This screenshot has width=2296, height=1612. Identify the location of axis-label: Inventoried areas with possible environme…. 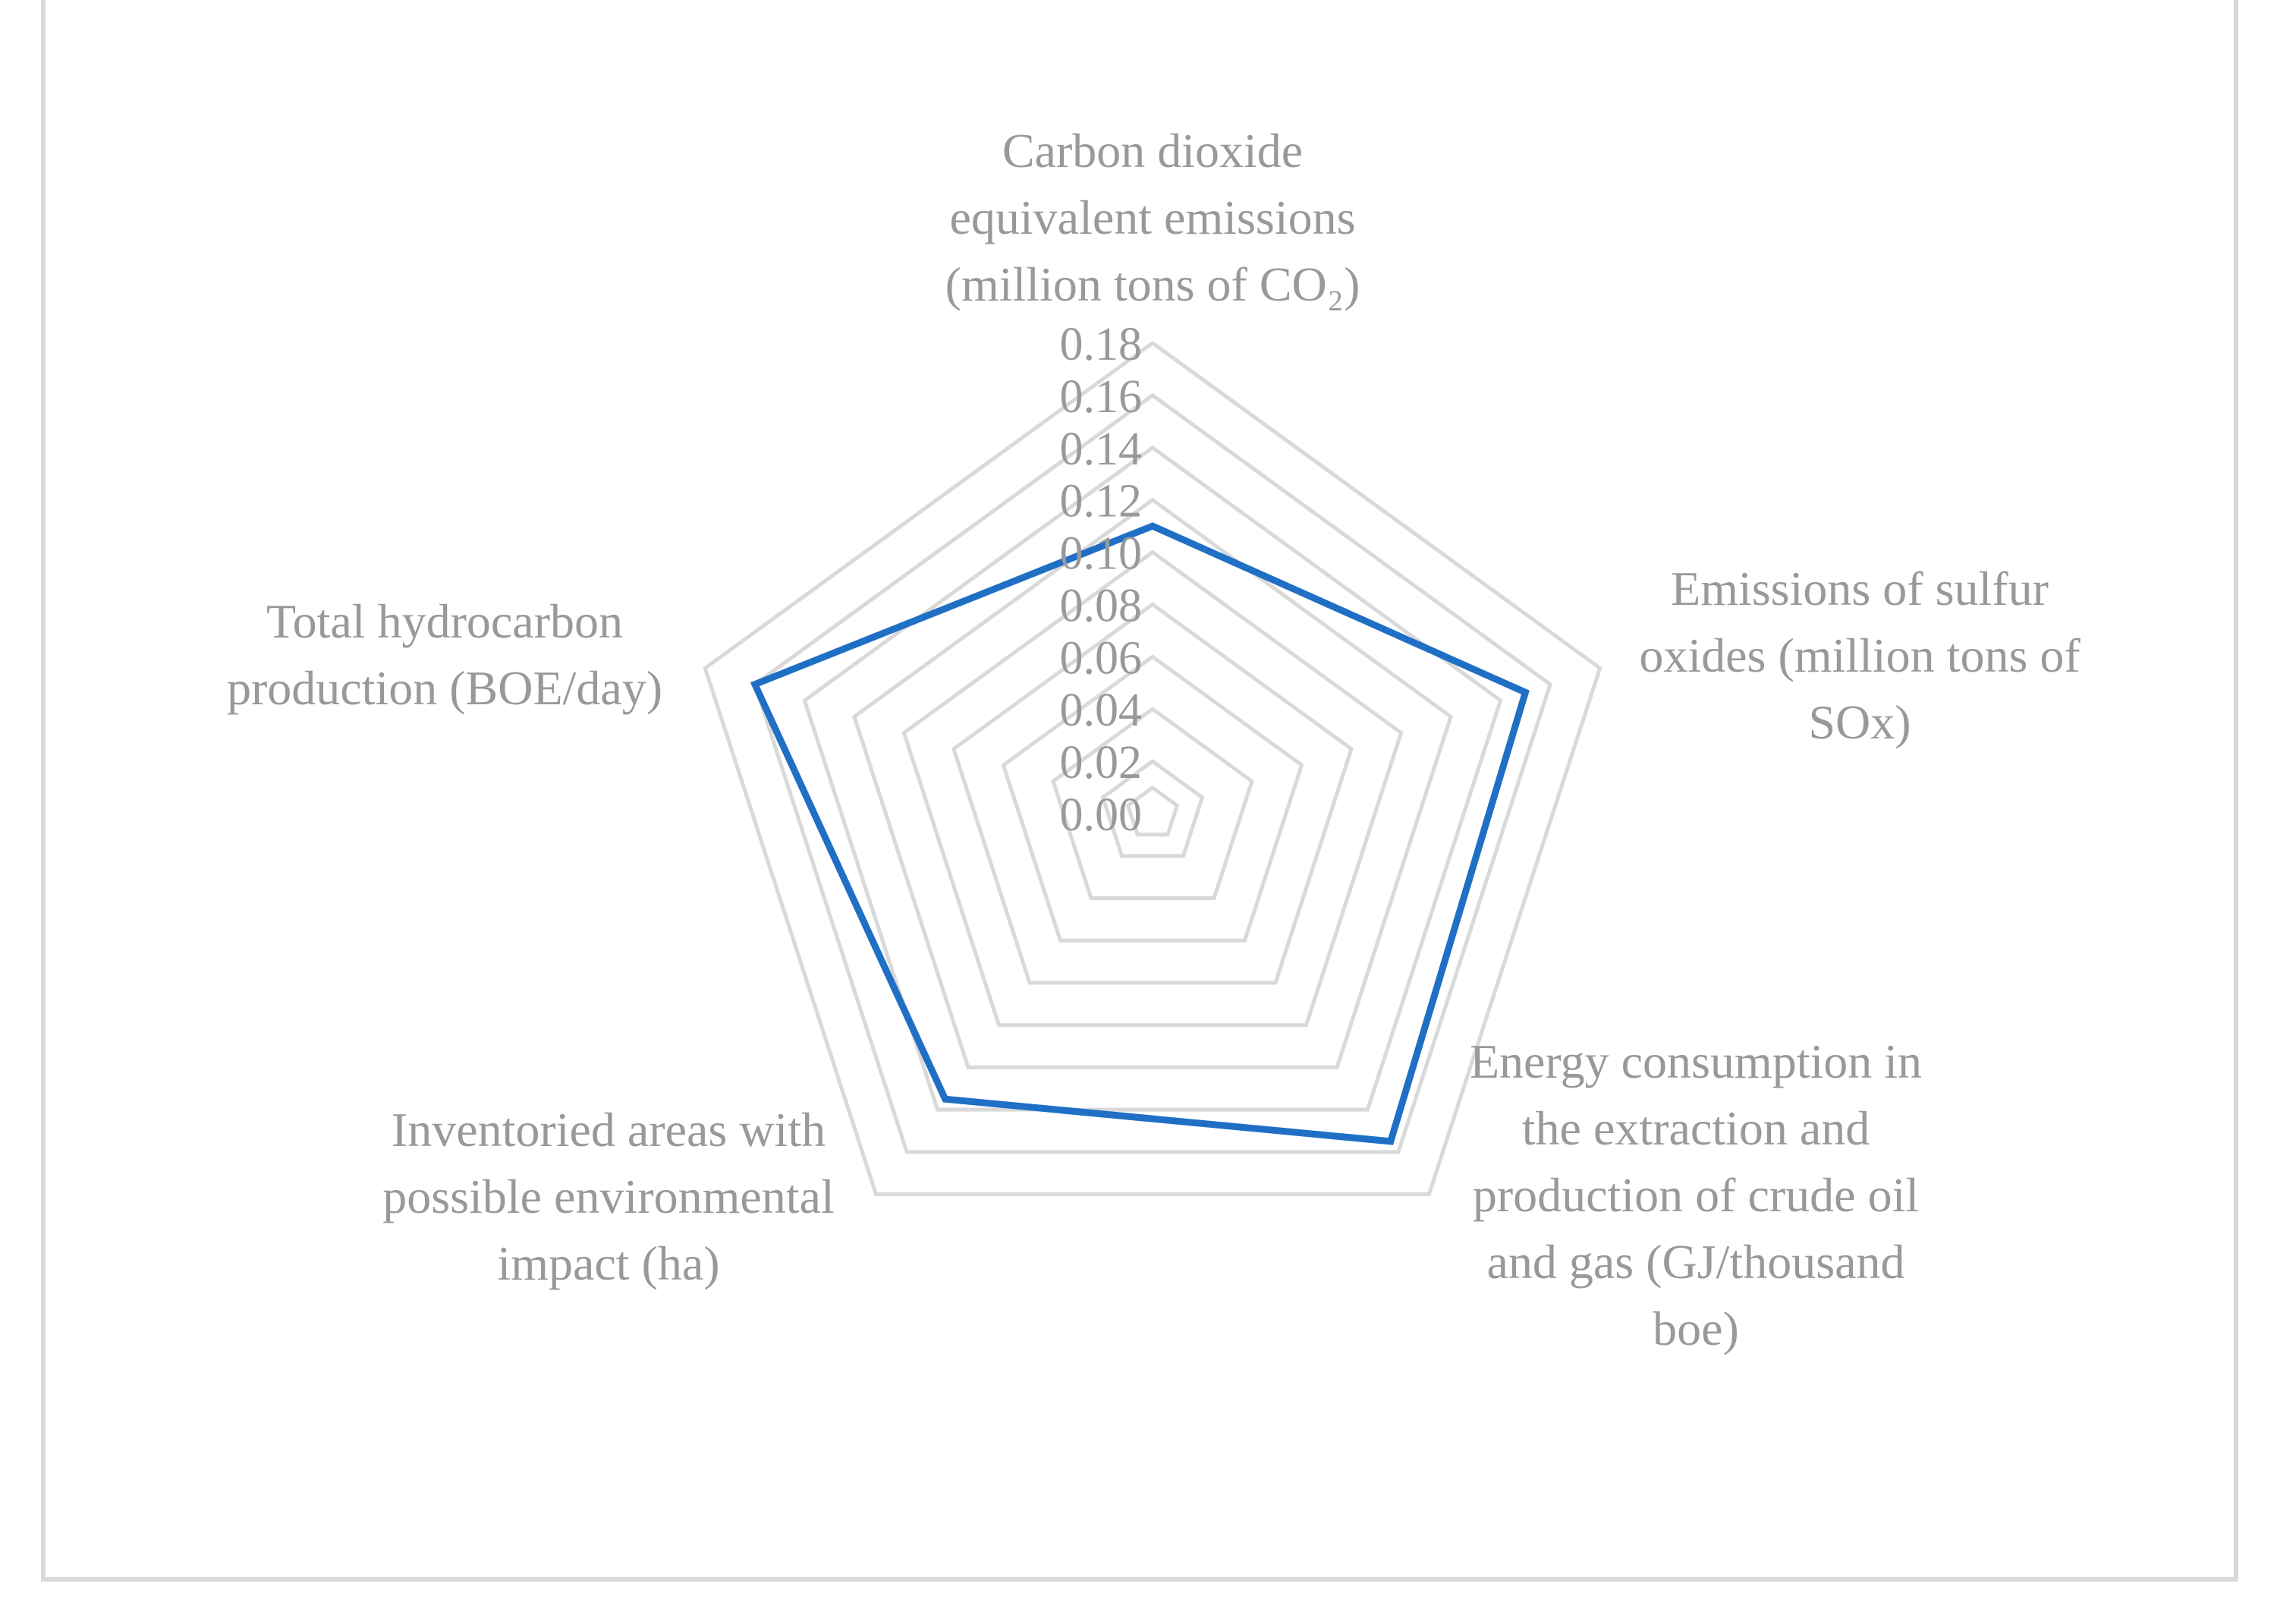
(608, 1197).